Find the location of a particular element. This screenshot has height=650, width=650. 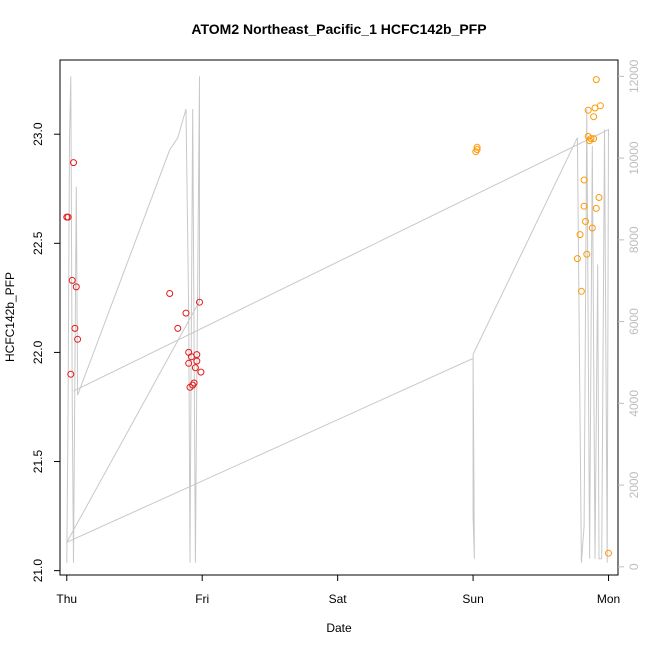

x-tick-label: Thu is located at coordinates (66, 599).